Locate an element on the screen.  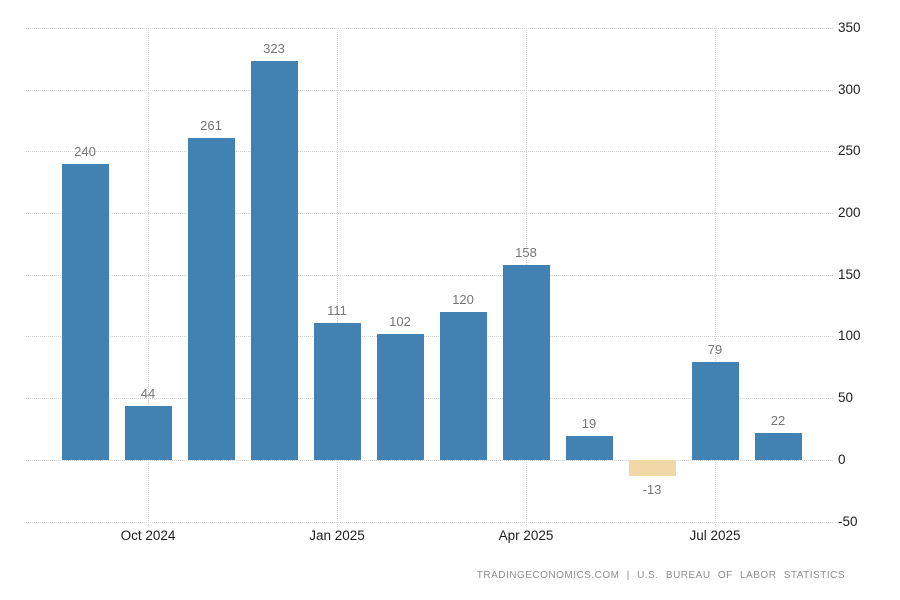
x-tick-label: Jul 2025 is located at coordinates (715, 535).